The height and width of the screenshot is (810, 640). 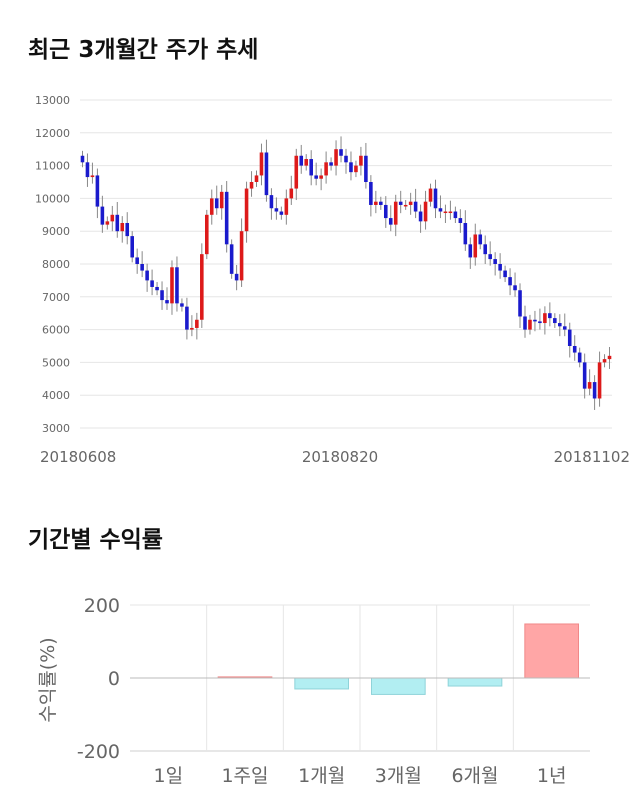 I want to click on y-tick-label: 9000, so click(x=56, y=231).